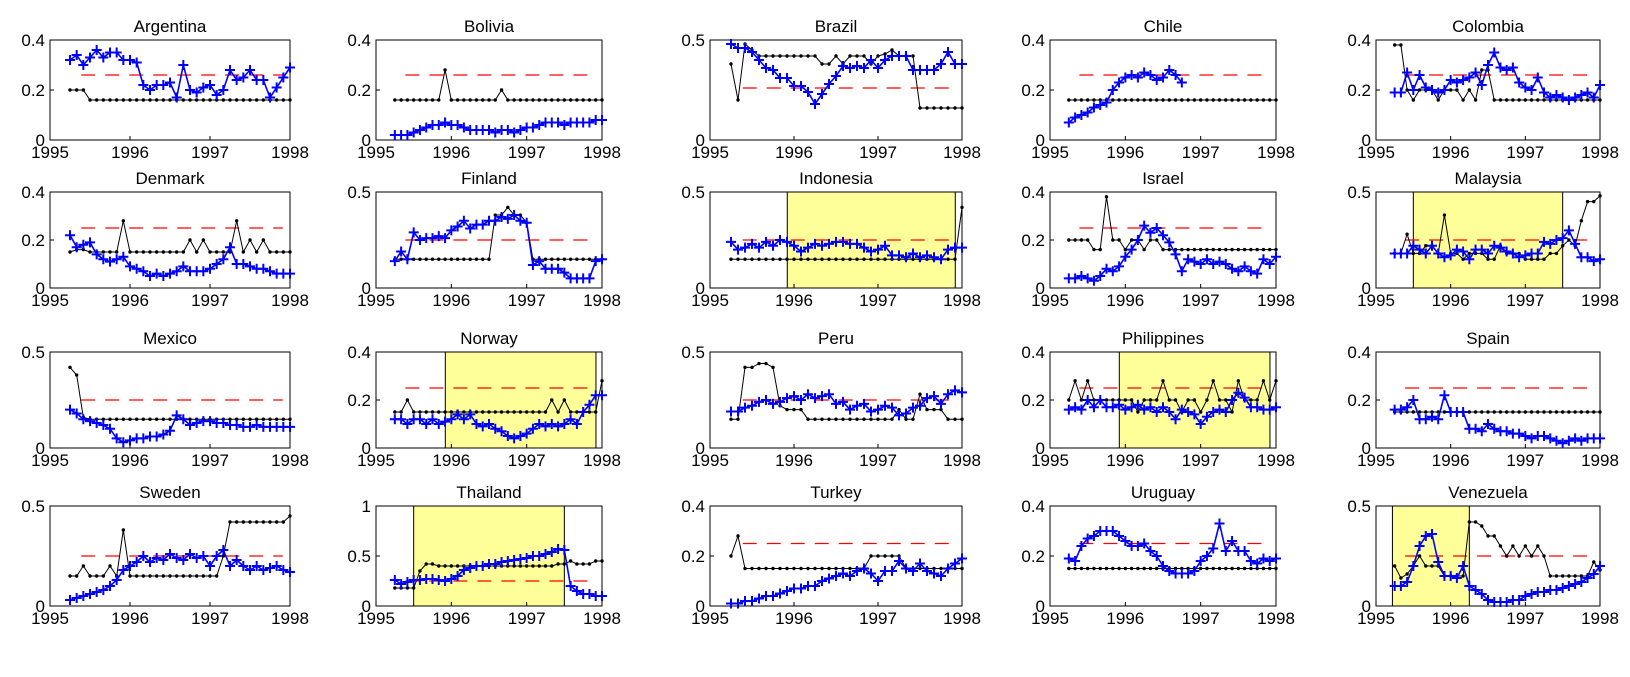  What do you see at coordinates (170, 178) in the screenshot?
I see `subplot-title: Denmark` at bounding box center [170, 178].